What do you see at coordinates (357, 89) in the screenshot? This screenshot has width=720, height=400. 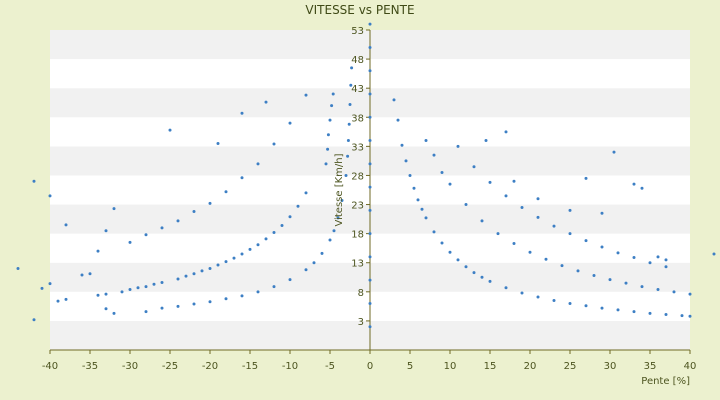 I see `y-tick-label: 43` at bounding box center [357, 89].